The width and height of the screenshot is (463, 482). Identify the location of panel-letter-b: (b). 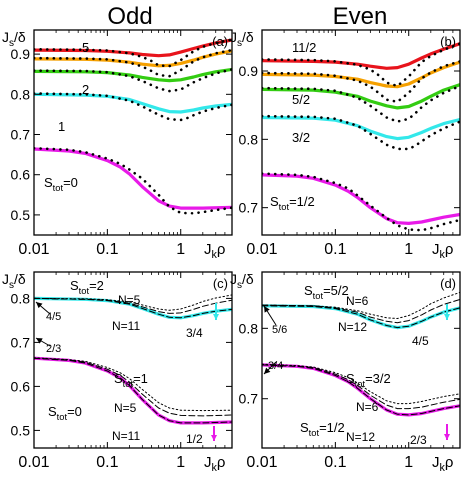
(448, 41).